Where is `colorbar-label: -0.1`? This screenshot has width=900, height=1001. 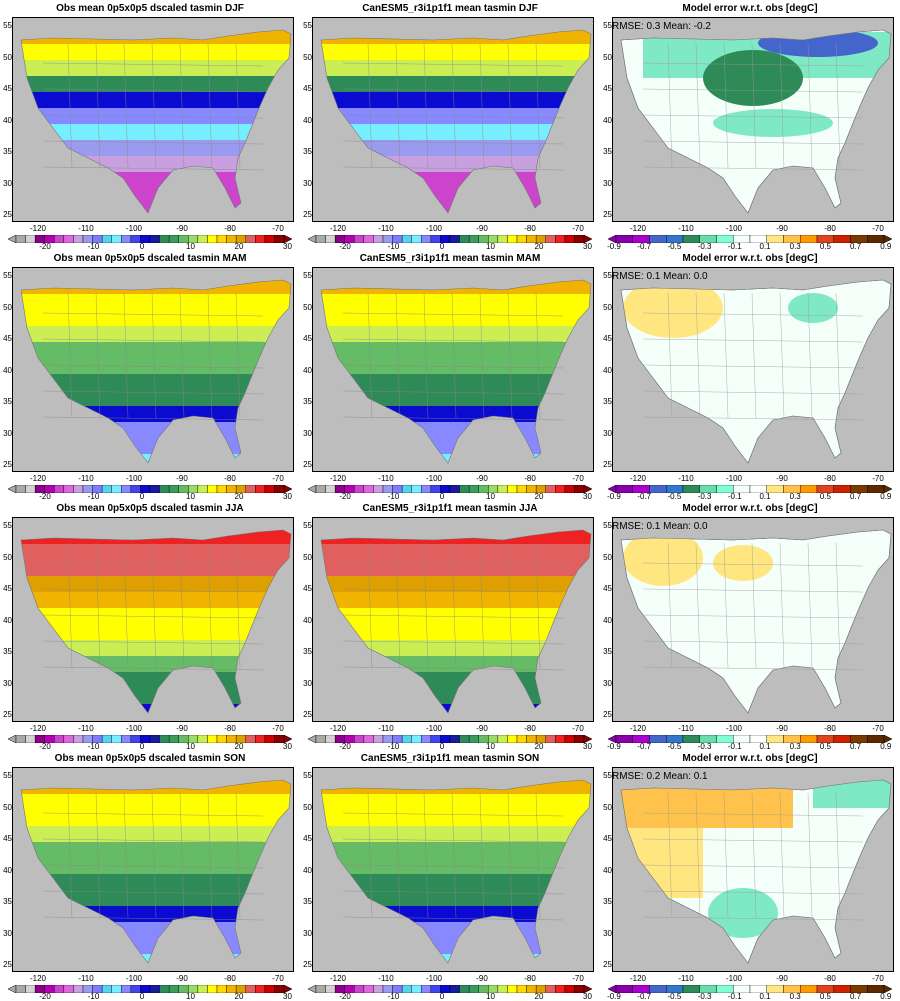 colorbar-label: -0.1 is located at coordinates (734, 246).